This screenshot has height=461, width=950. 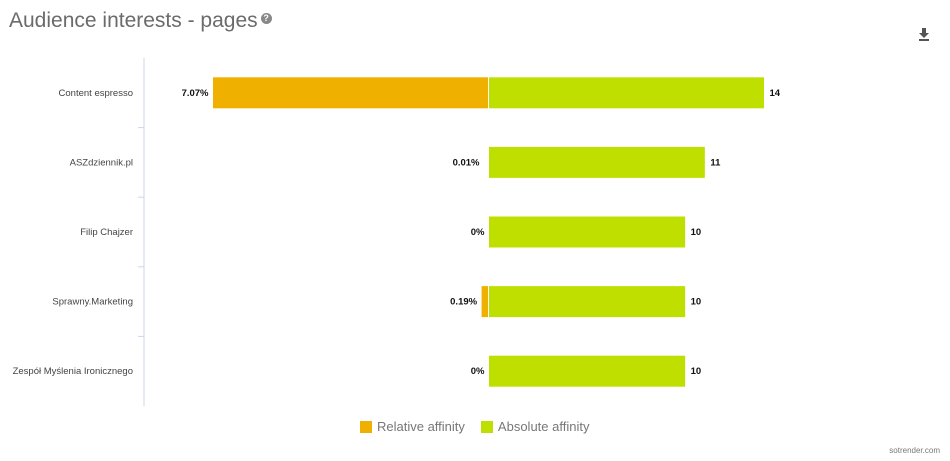 What do you see at coordinates (715, 162) in the screenshot?
I see `data-label-absolute: 11` at bounding box center [715, 162].